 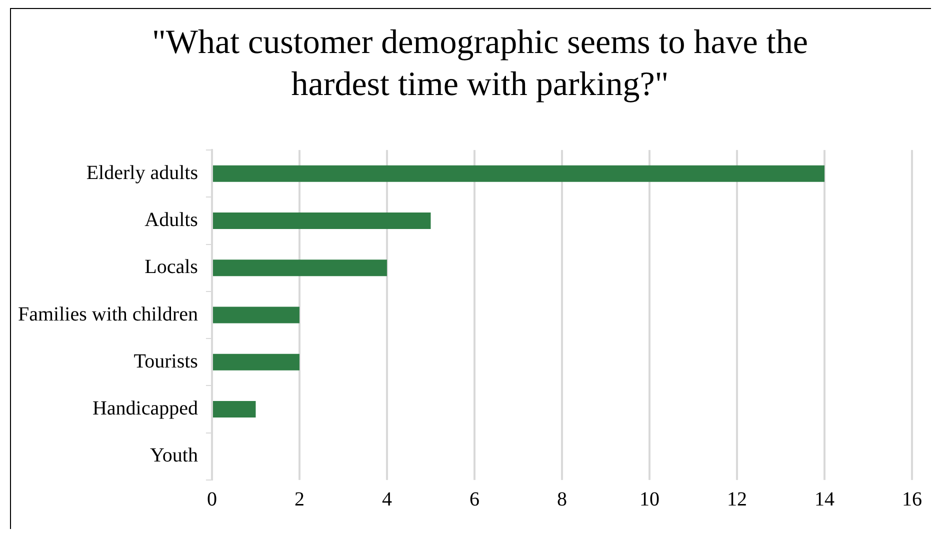 I want to click on x-tick-label: 12, so click(x=736, y=499).